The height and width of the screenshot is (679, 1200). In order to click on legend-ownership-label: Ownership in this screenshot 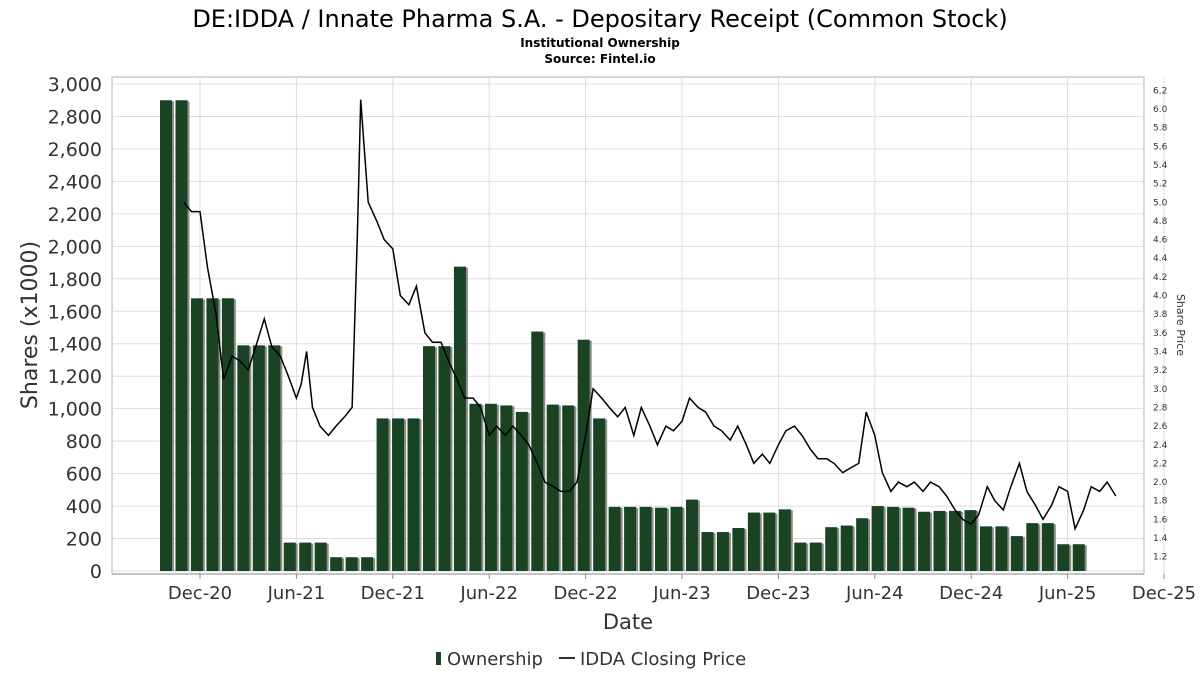, I will do `click(495, 659)`.